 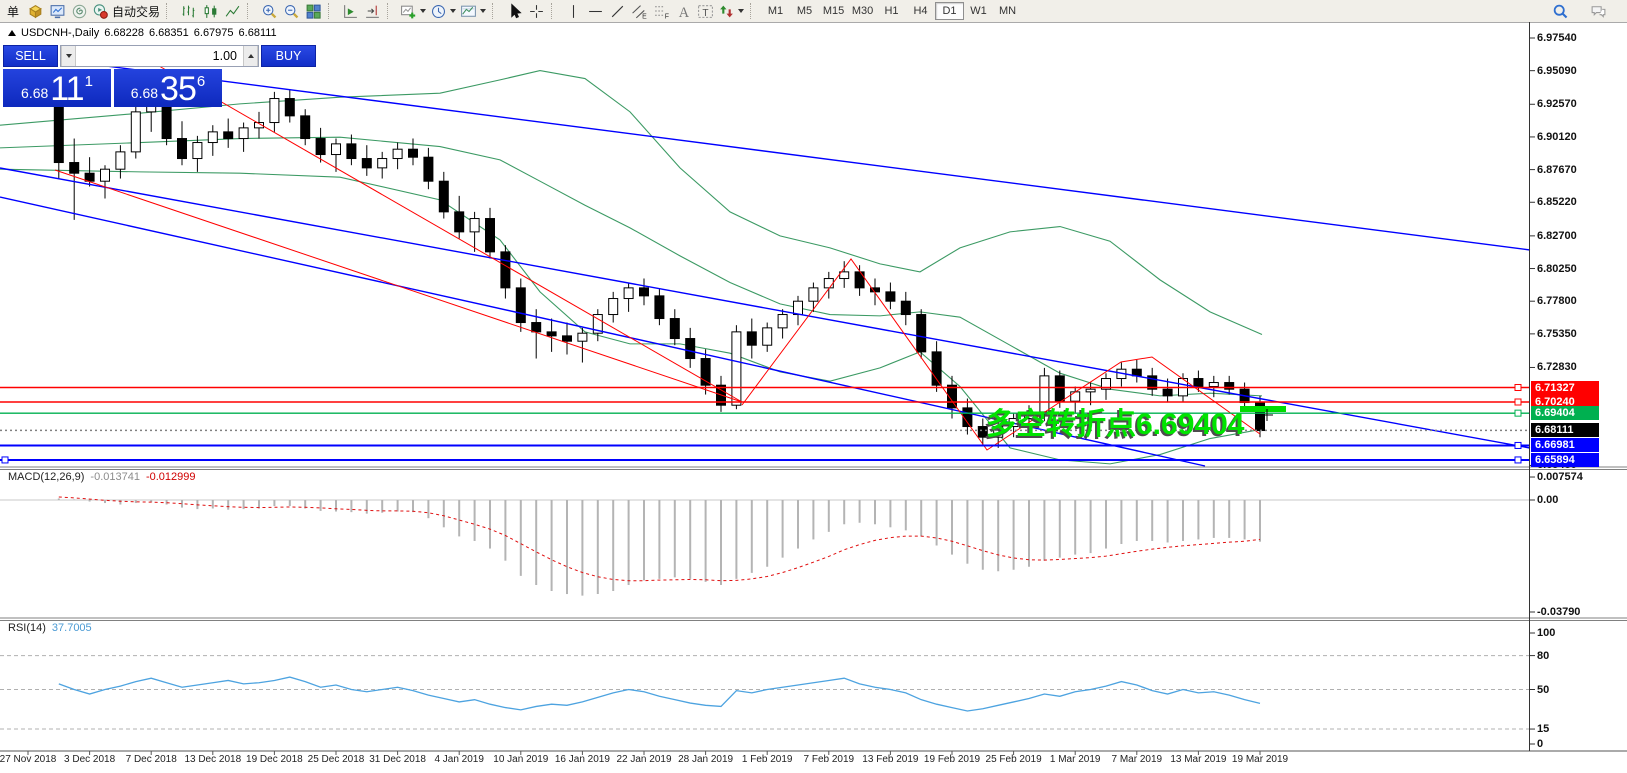 What do you see at coordinates (521, 759) in the screenshot?
I see `date-label: 10 Jan 2019` at bounding box center [521, 759].